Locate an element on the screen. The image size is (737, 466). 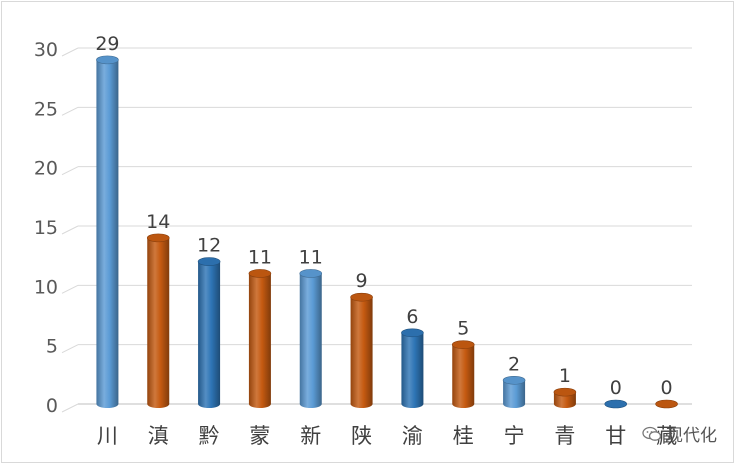
x-tick-label: 宁 is located at coordinates (514, 436).